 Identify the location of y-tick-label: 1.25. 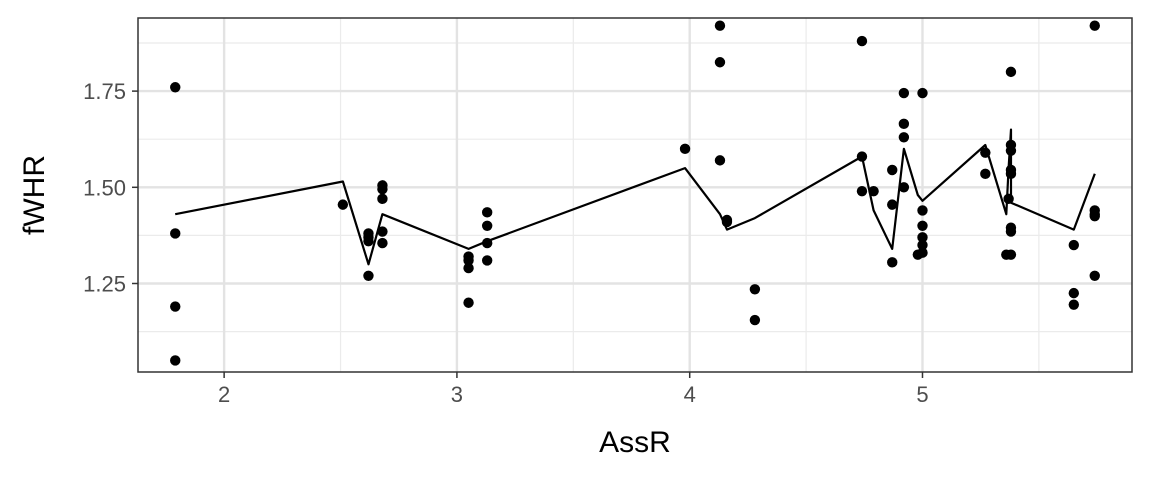
(104, 284).